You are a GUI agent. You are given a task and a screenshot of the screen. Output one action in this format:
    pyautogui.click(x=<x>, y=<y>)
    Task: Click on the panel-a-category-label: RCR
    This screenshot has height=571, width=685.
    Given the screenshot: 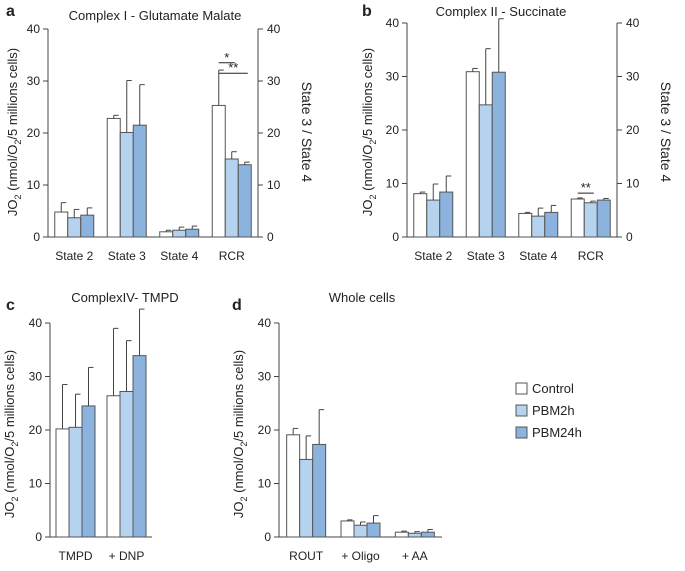 What is the action you would take?
    pyautogui.click(x=232, y=256)
    